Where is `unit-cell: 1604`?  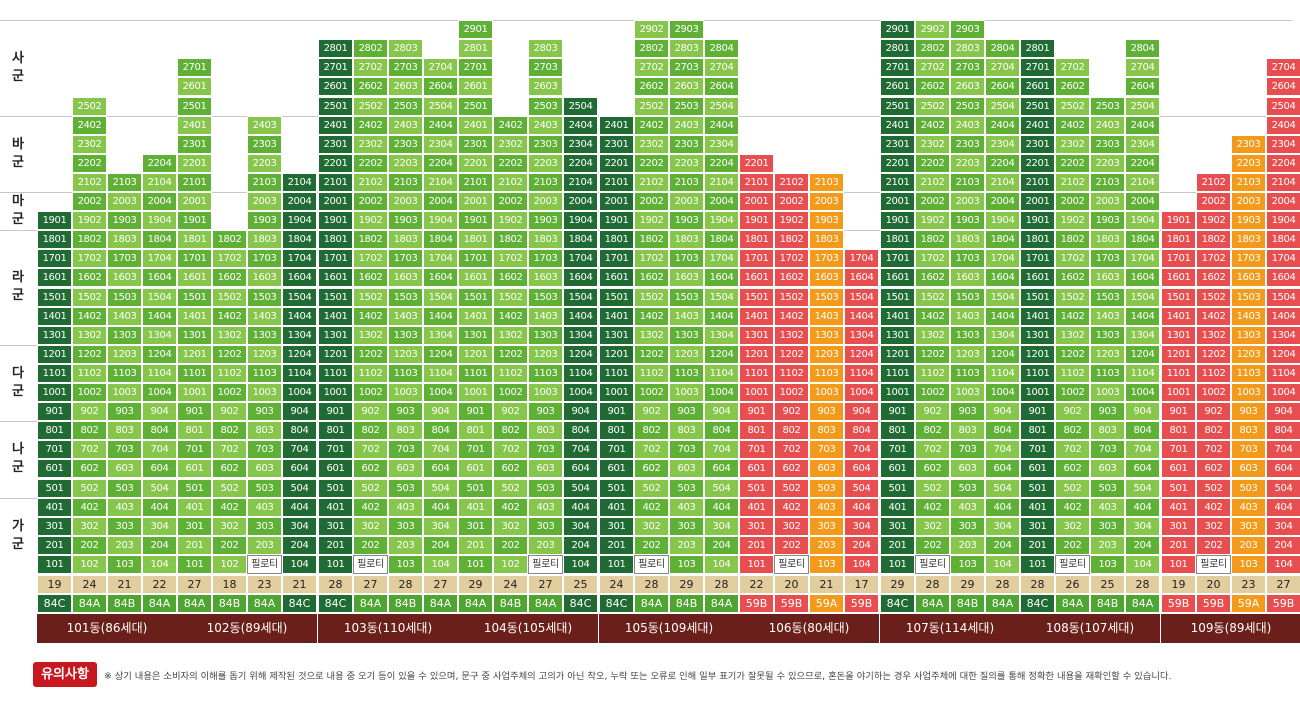
unit-cell: 1604 is located at coordinates (159, 278).